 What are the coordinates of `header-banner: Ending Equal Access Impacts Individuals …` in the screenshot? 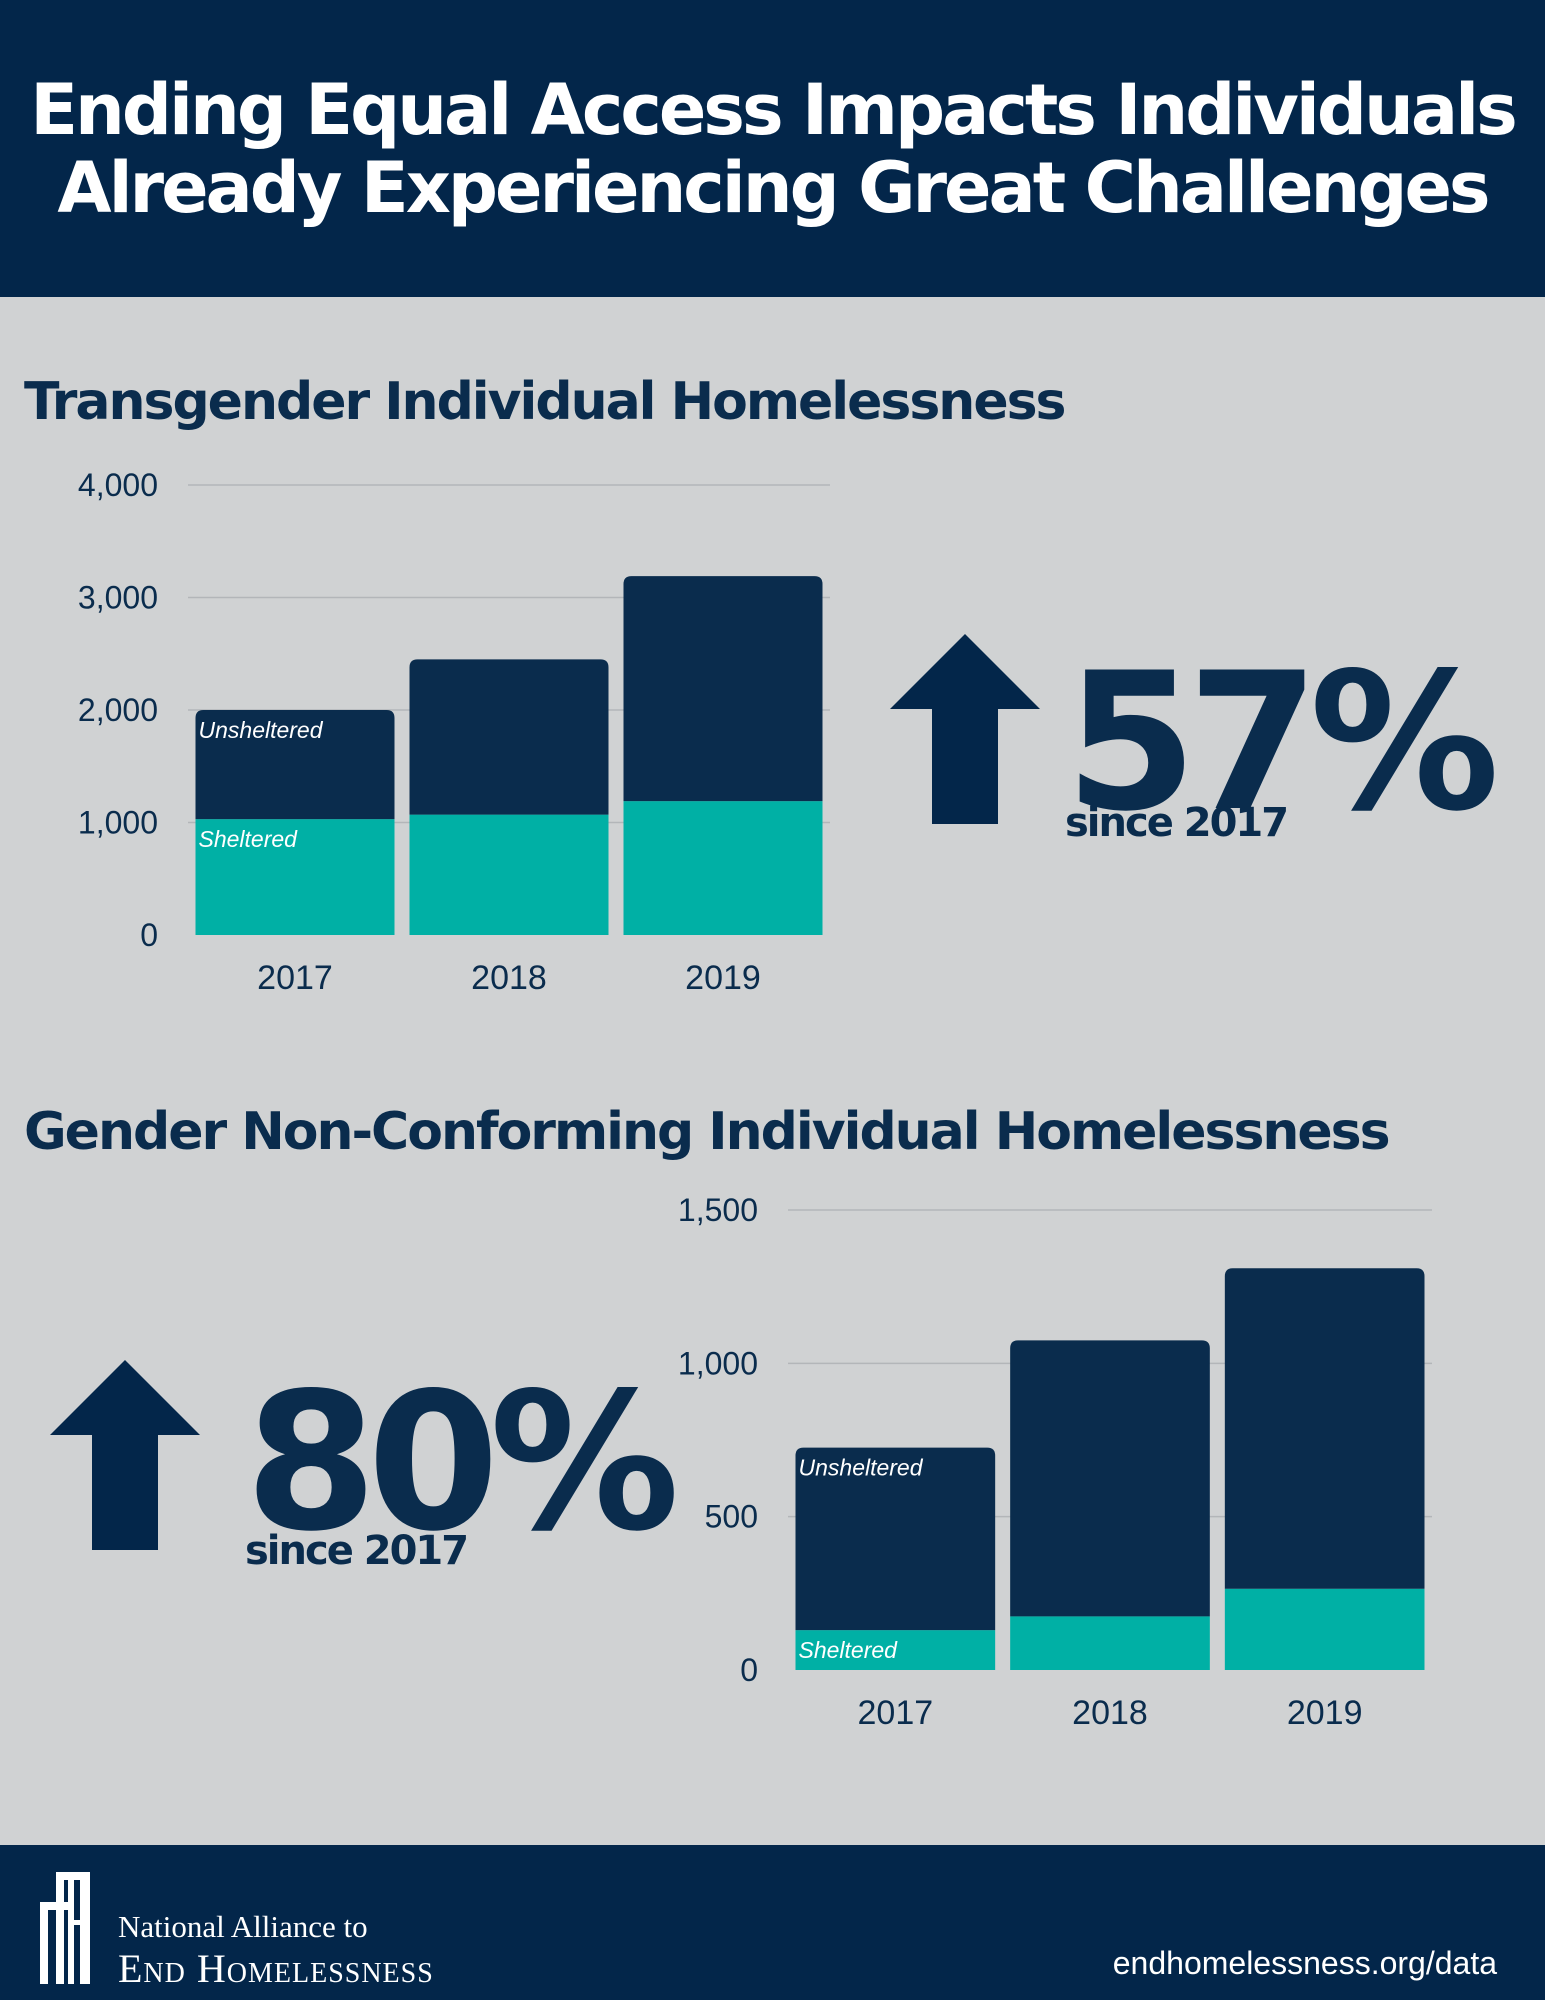 It's located at (772, 148).